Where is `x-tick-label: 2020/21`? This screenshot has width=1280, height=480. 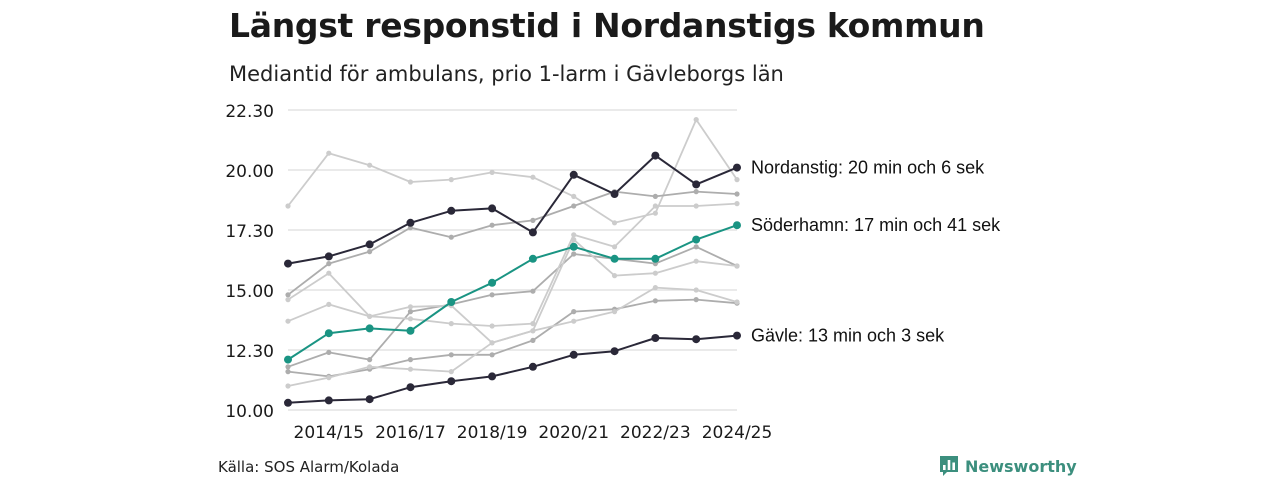 x-tick-label: 2020/21 is located at coordinates (573, 433).